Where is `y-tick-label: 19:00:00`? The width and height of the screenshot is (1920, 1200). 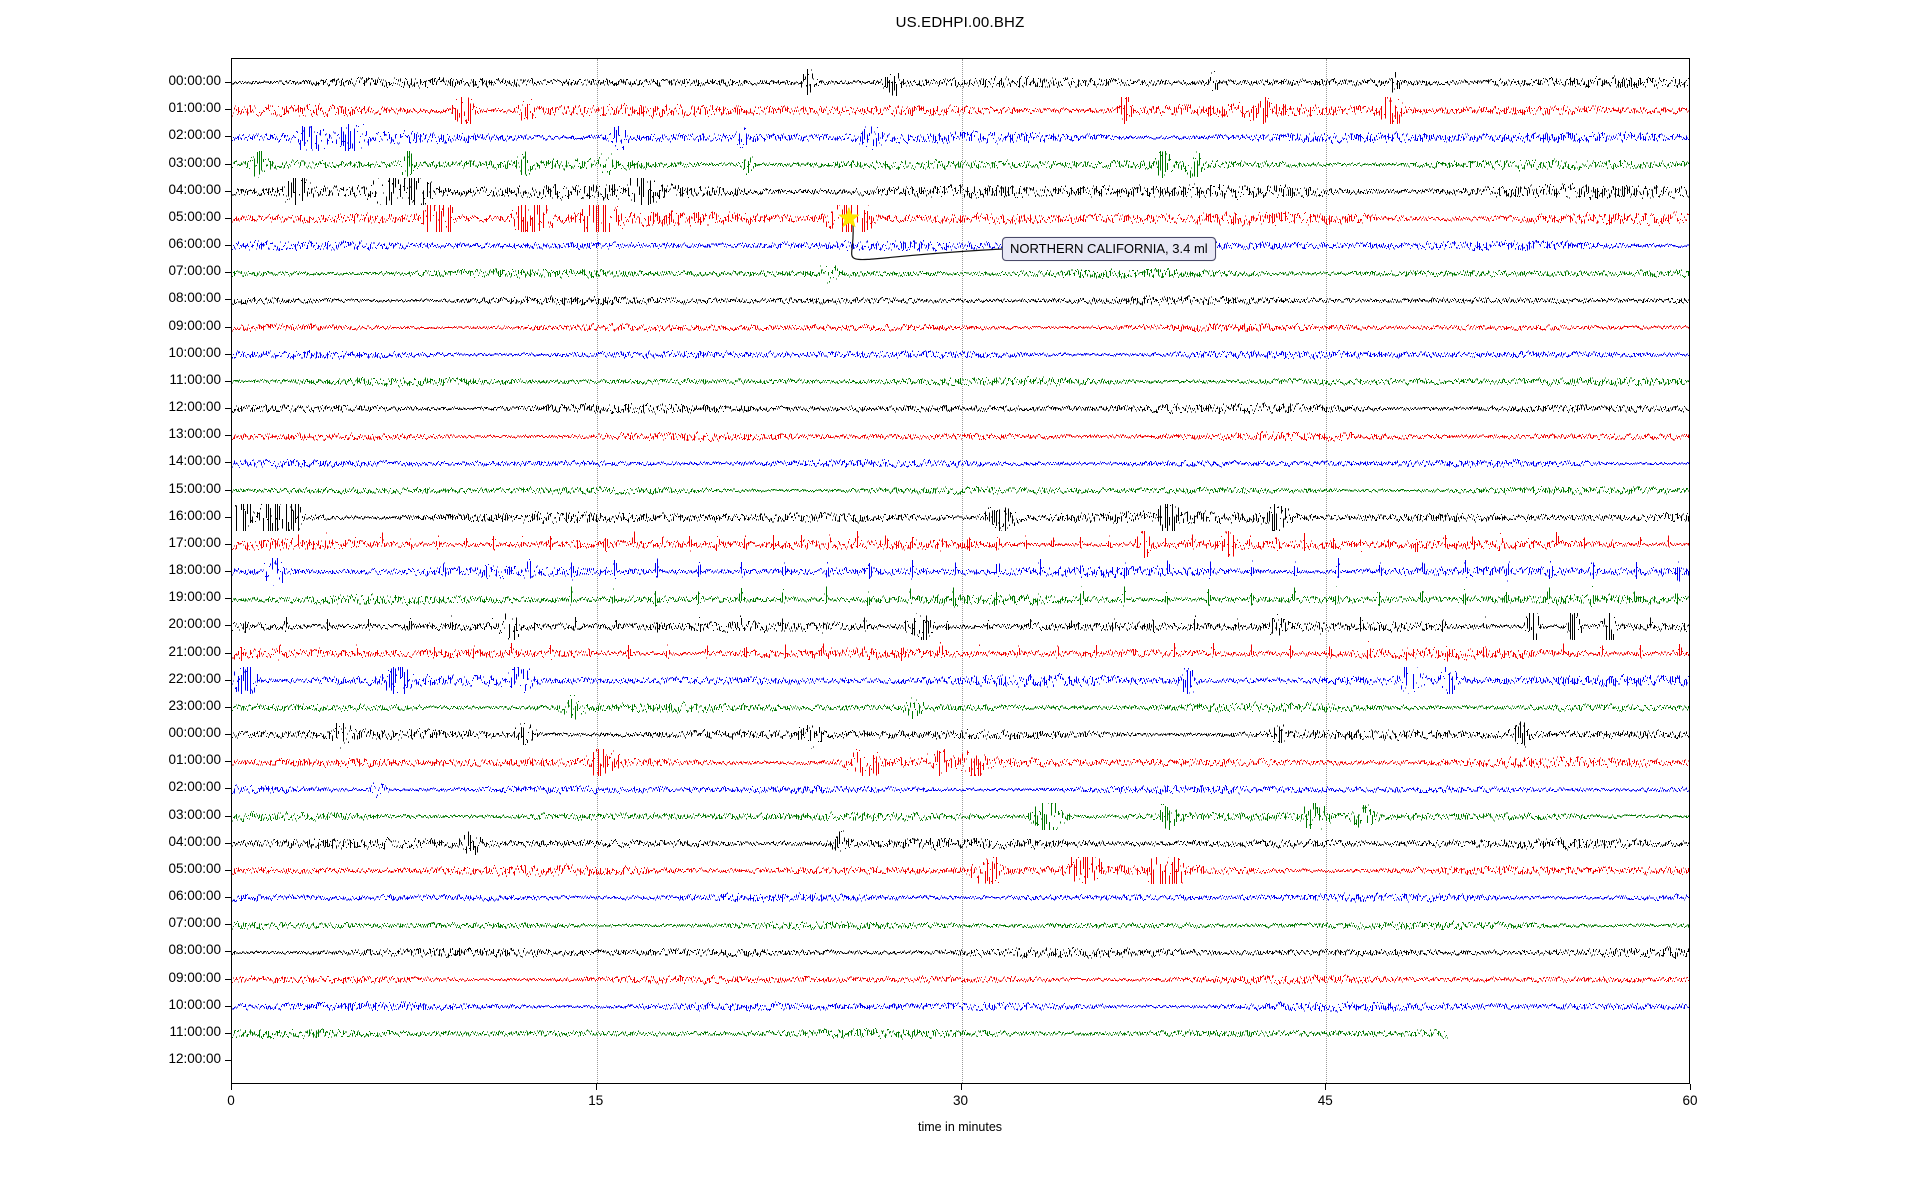 y-tick-label: 19:00:00 is located at coordinates (194, 597).